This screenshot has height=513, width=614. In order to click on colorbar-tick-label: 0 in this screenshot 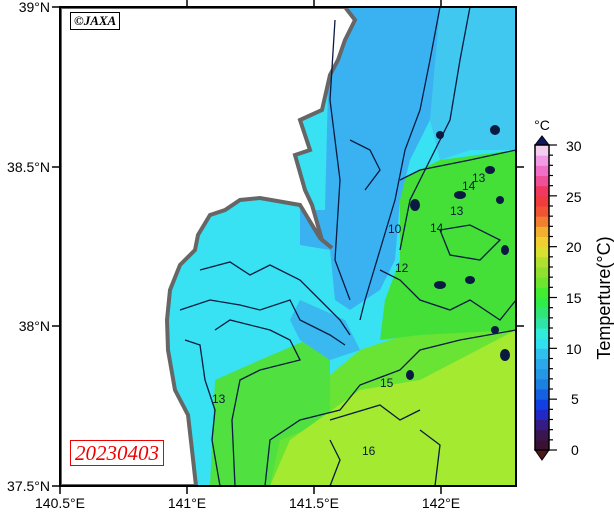, I will do `click(575, 450)`.